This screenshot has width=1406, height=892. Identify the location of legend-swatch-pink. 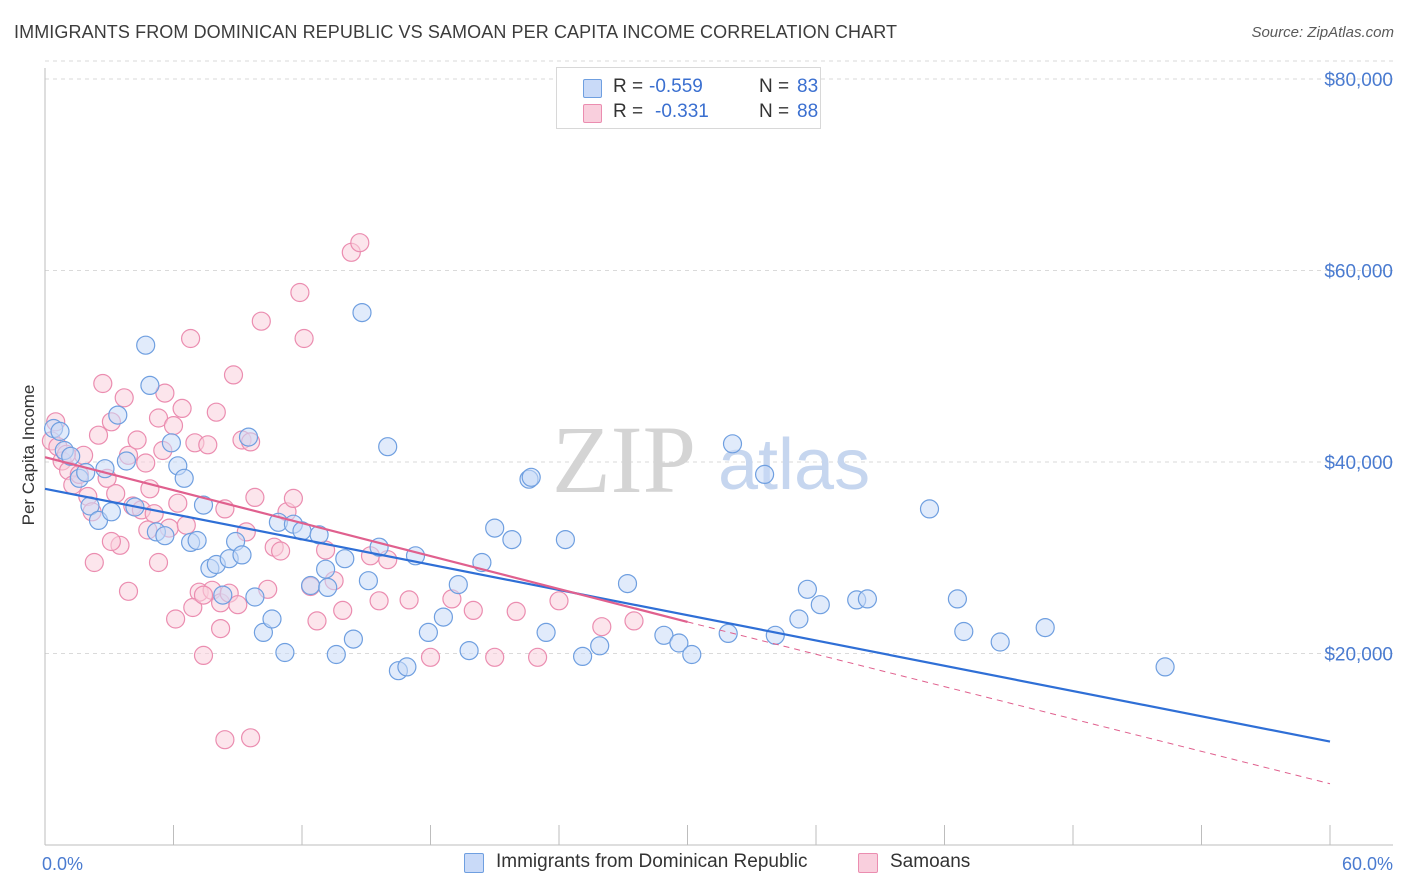
(592, 113).